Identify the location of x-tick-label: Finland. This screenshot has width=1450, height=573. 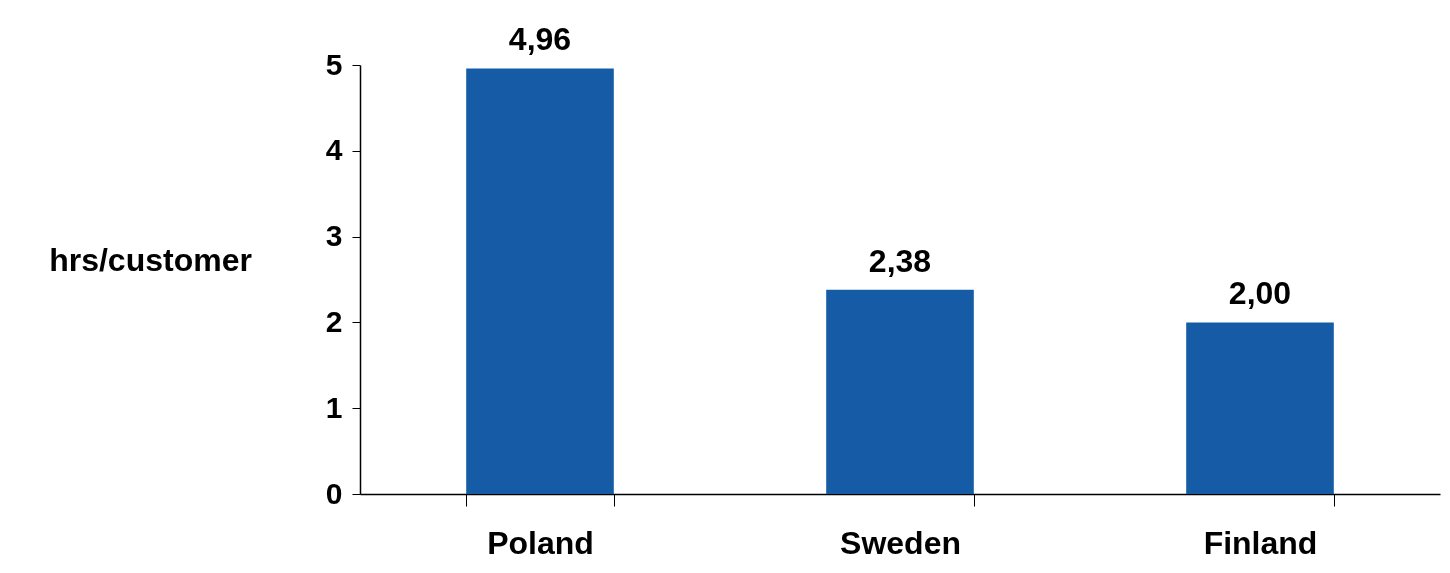
(1260, 542).